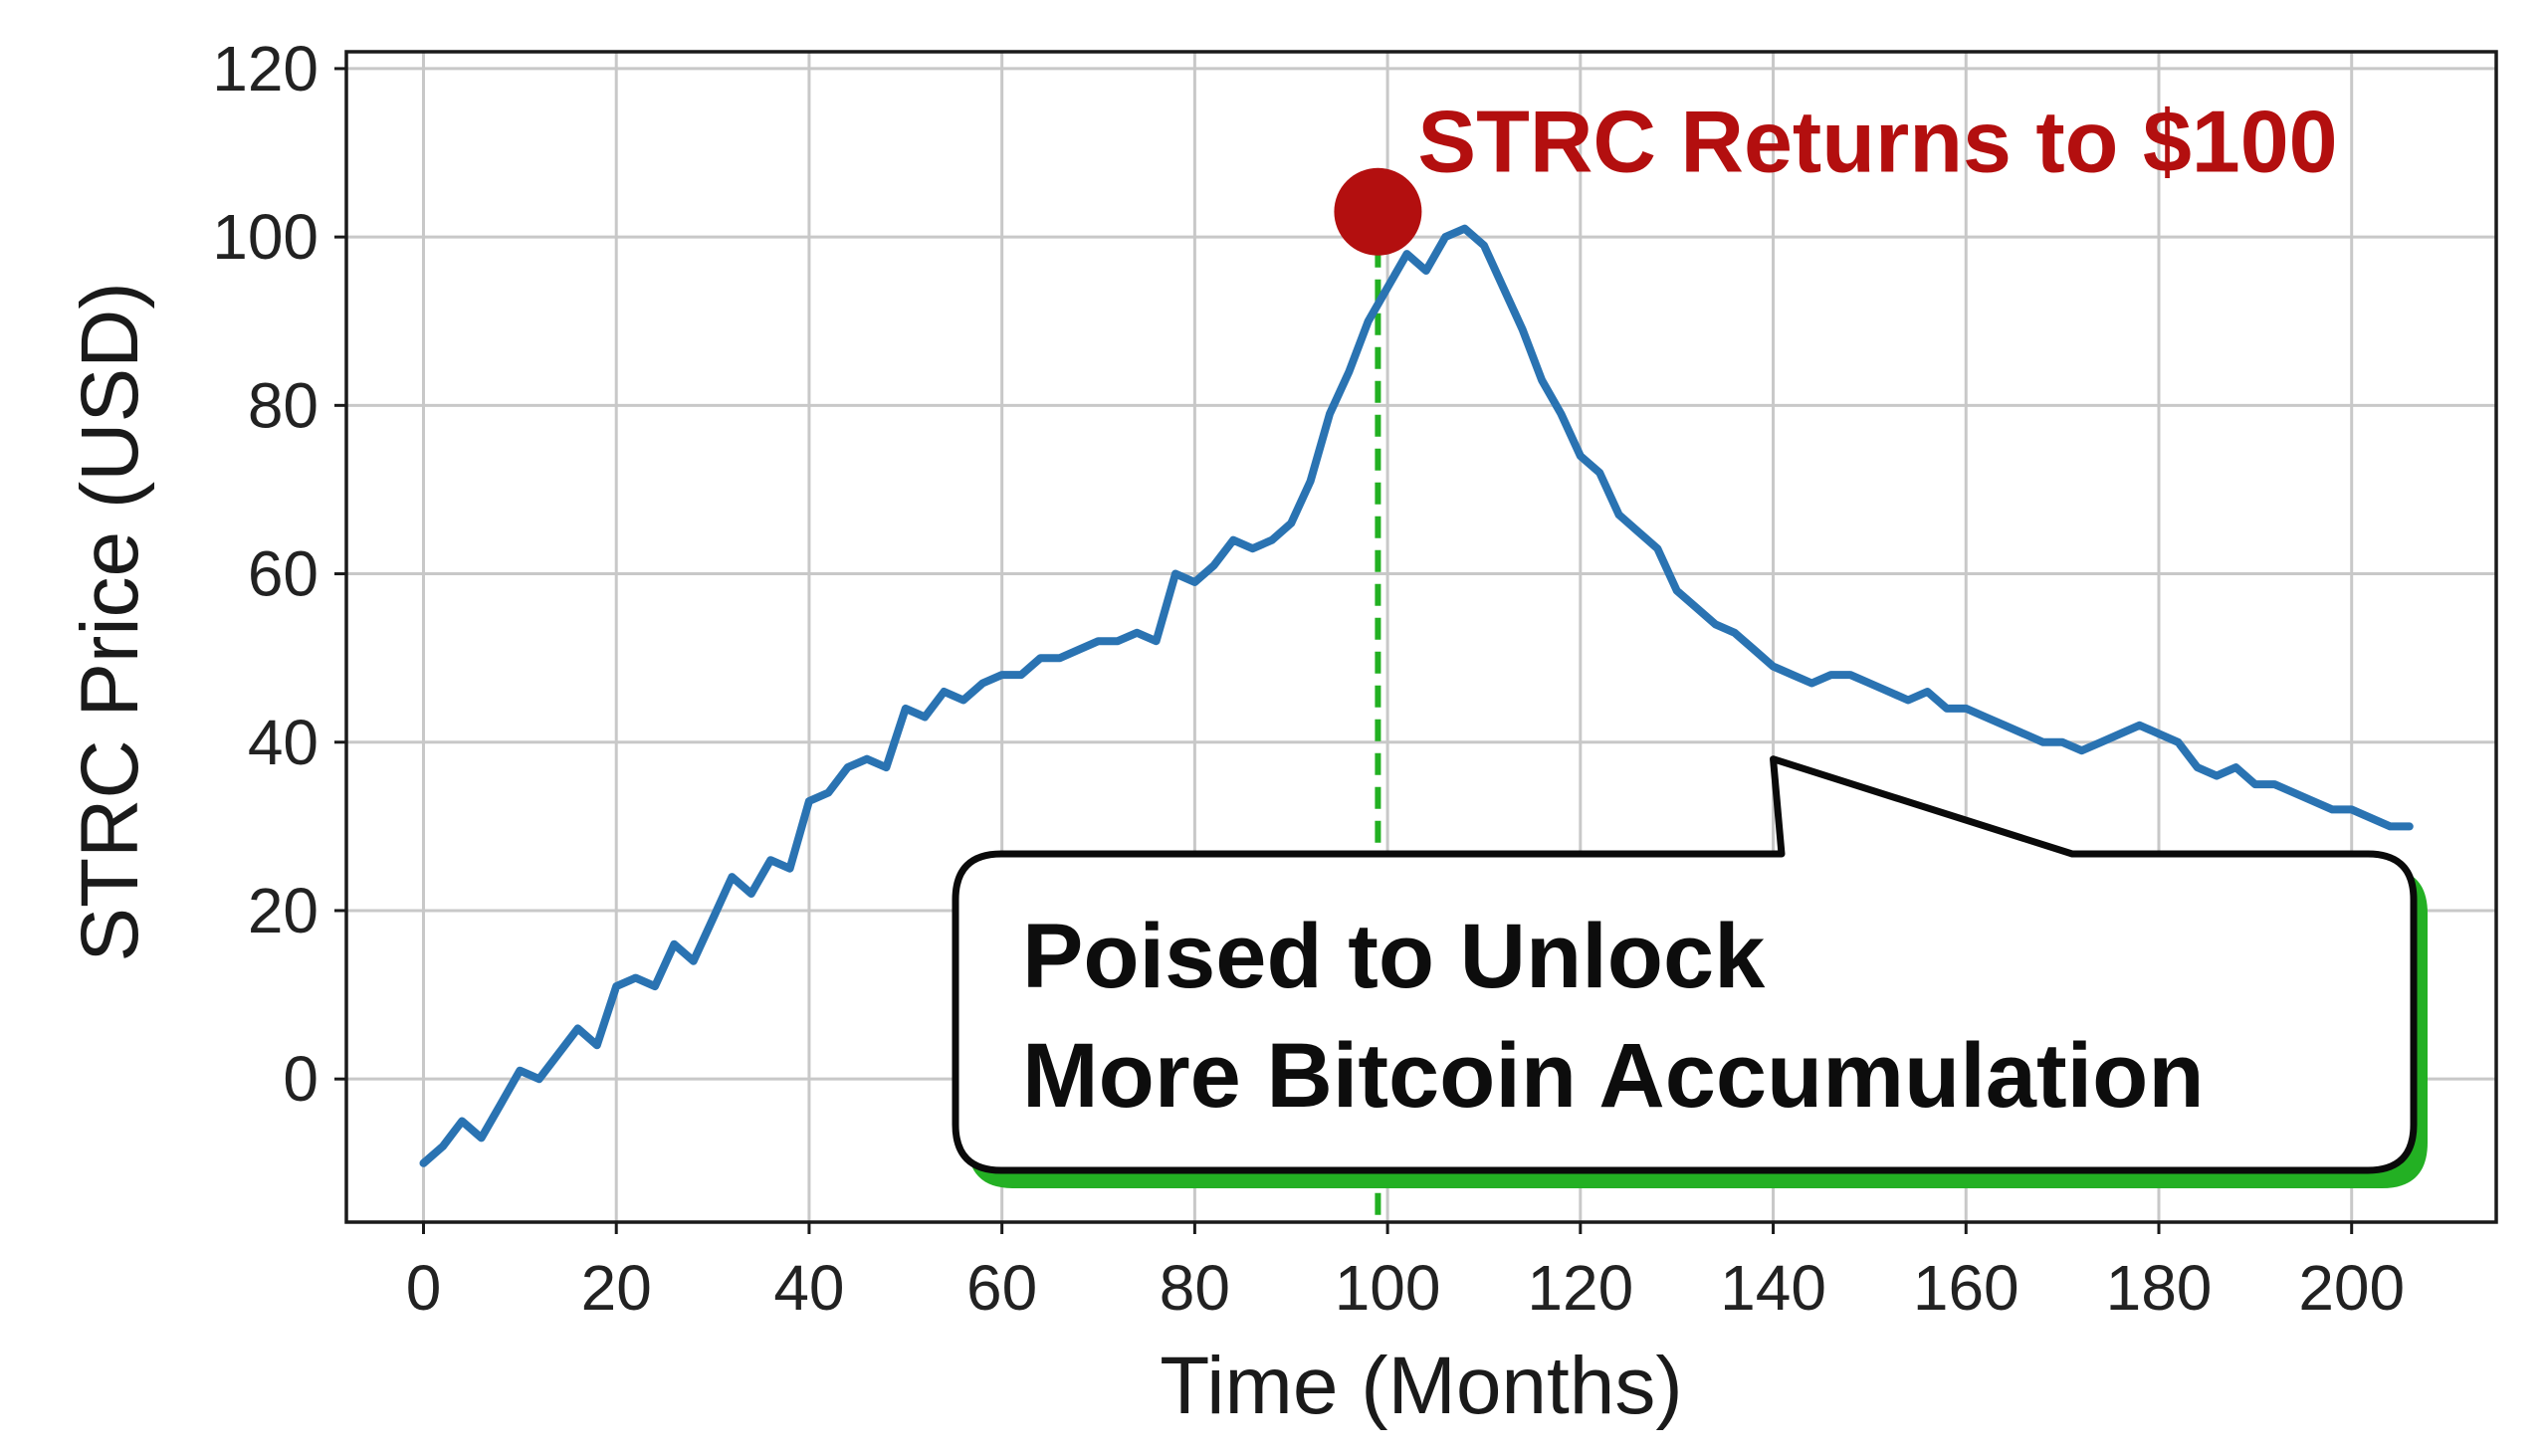 The width and height of the screenshot is (2548, 1456). Describe the element at coordinates (1613, 1076) in the screenshot. I see `callout-line-2: More Bitcoin Accumulation` at that location.